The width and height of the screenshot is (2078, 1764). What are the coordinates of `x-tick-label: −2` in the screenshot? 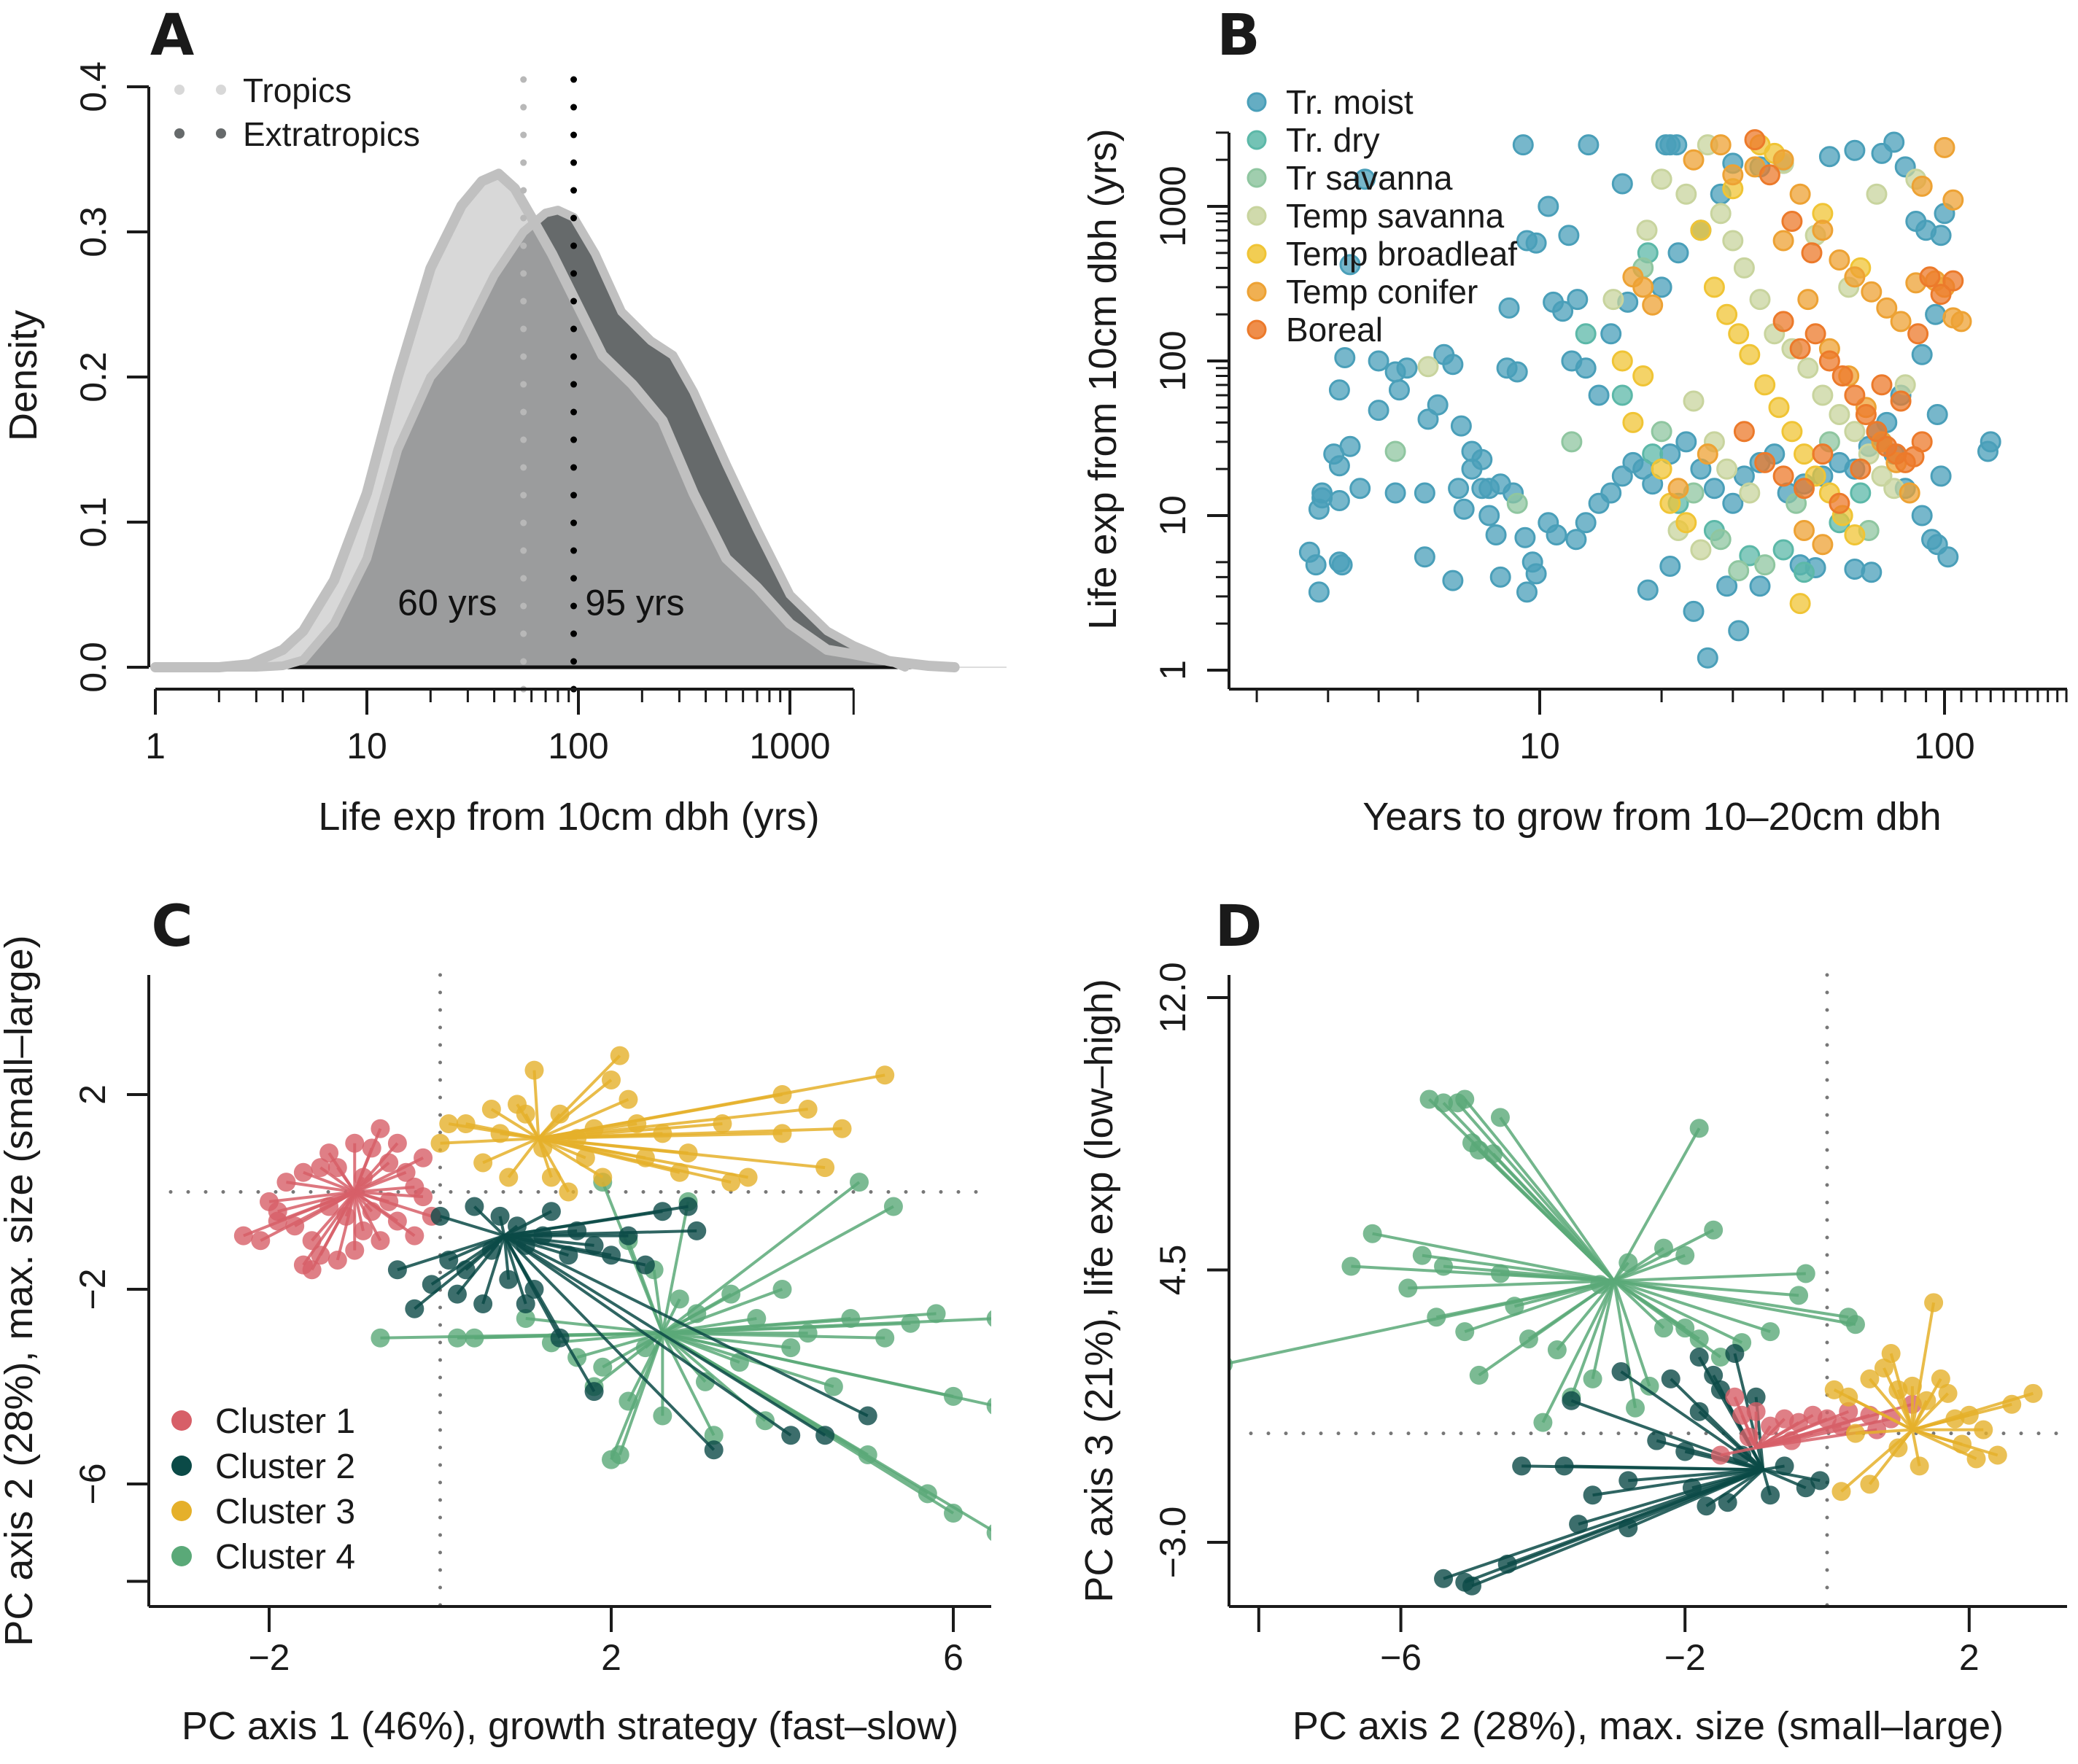 It's located at (269, 1657).